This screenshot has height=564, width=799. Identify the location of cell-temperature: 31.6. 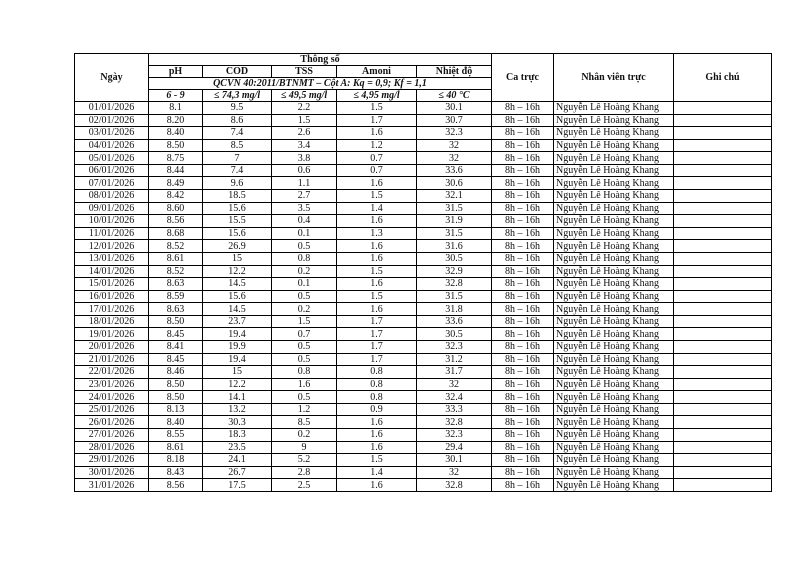
(454, 246).